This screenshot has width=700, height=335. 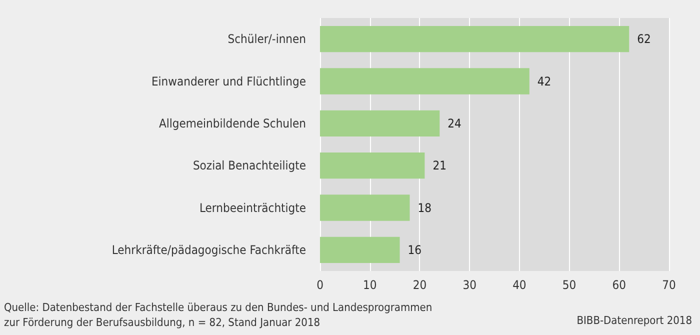 What do you see at coordinates (232, 123) in the screenshot?
I see `y-tick-label: Allgemeinbildende Schulen` at bounding box center [232, 123].